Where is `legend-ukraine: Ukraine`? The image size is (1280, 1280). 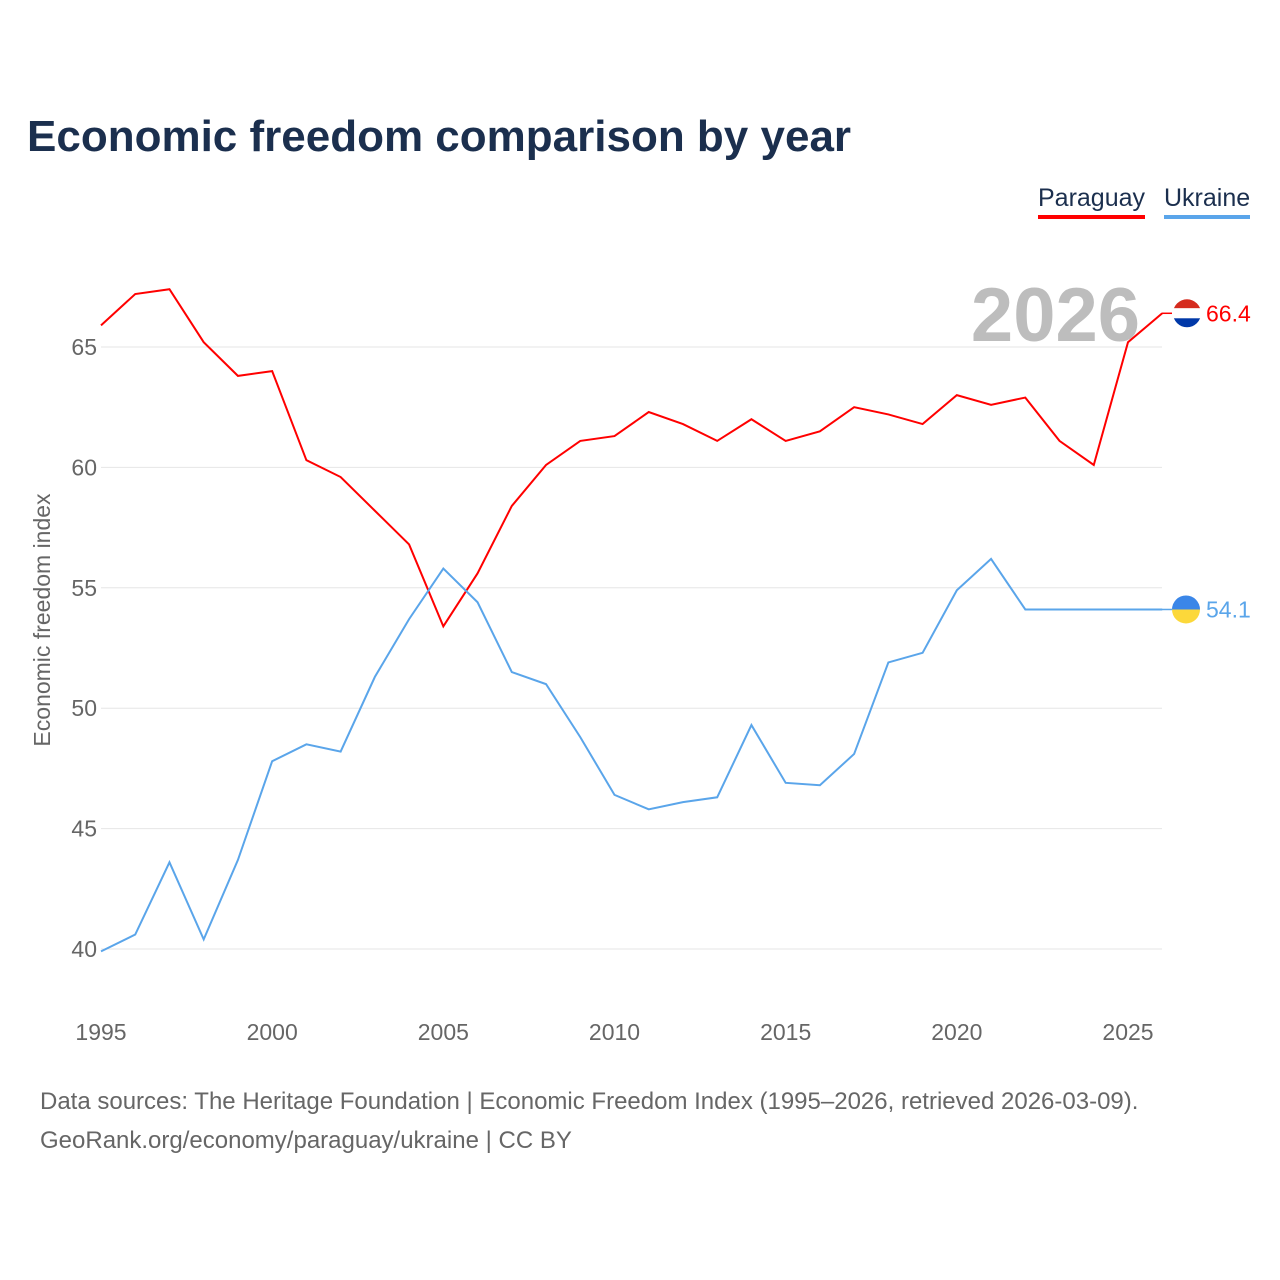 legend-ukraine: Ukraine is located at coordinates (1207, 201).